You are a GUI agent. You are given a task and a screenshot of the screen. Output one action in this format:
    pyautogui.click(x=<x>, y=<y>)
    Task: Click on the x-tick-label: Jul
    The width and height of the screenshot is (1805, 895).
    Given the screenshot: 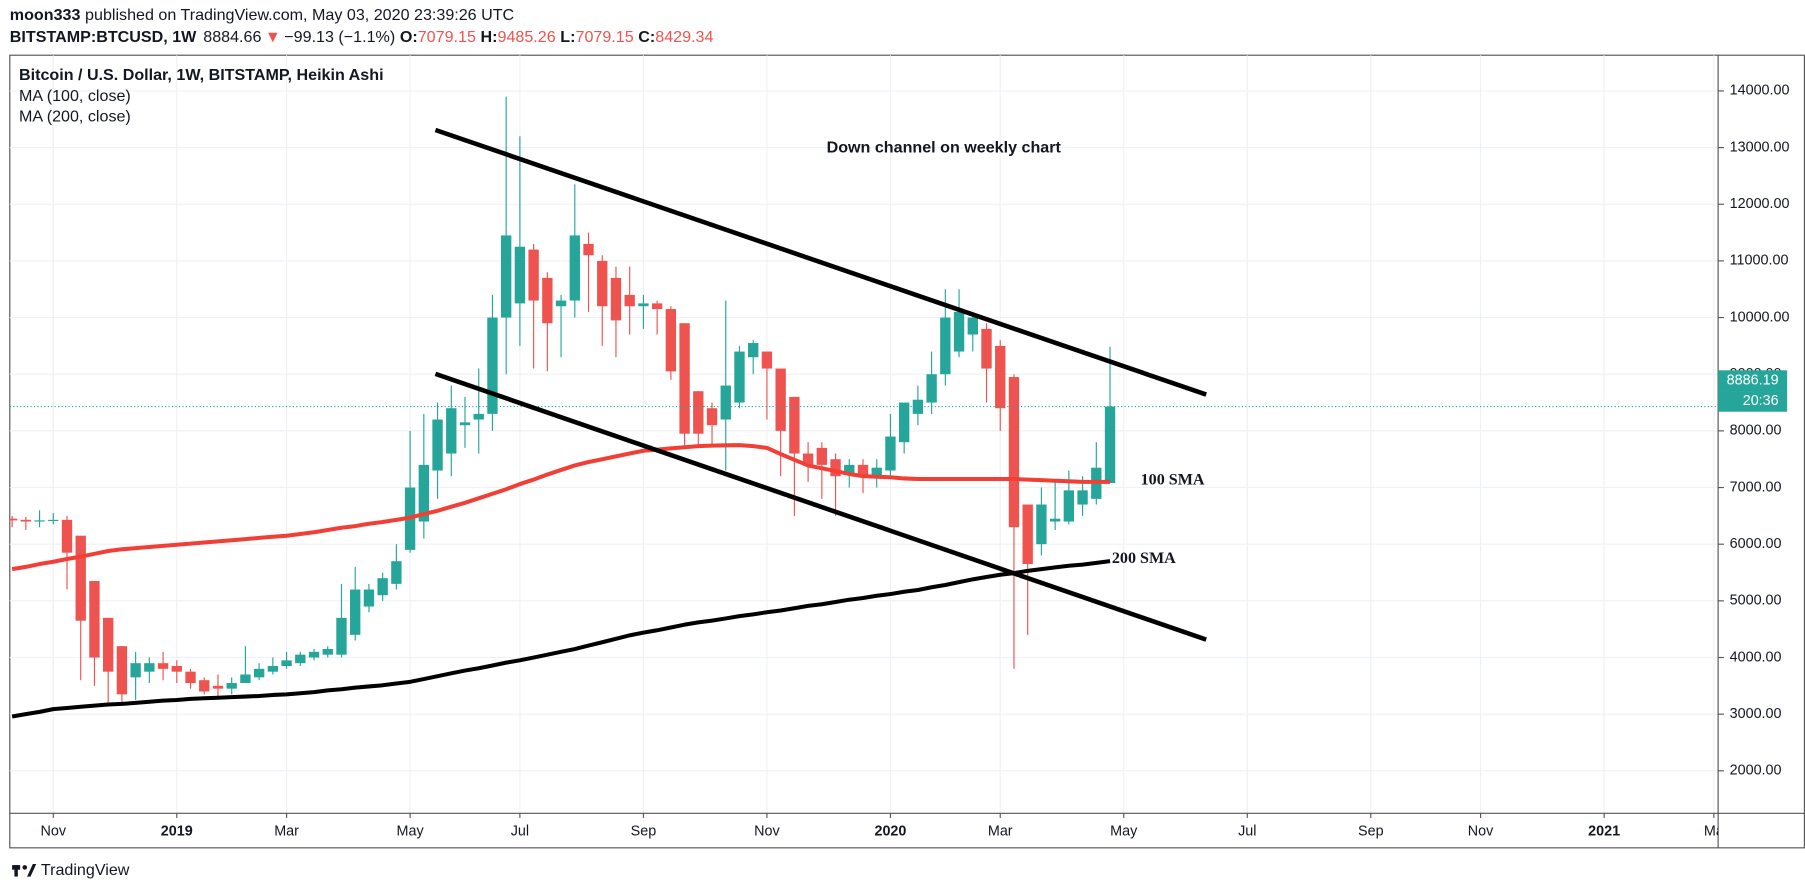 What is the action you would take?
    pyautogui.click(x=520, y=832)
    